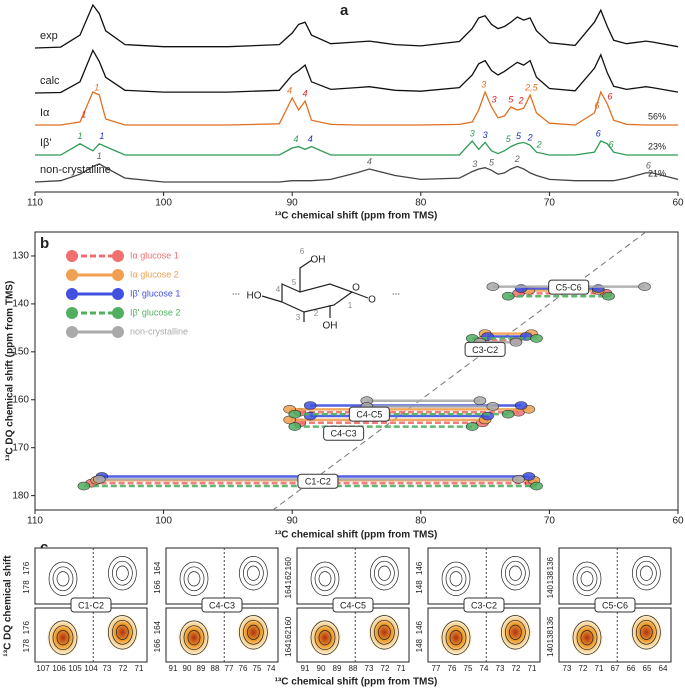 This screenshot has width=685, height=694. I want to click on y-axis-title: ¹³C DQ chemical shift (ppm from TMS), so click(10, 371).